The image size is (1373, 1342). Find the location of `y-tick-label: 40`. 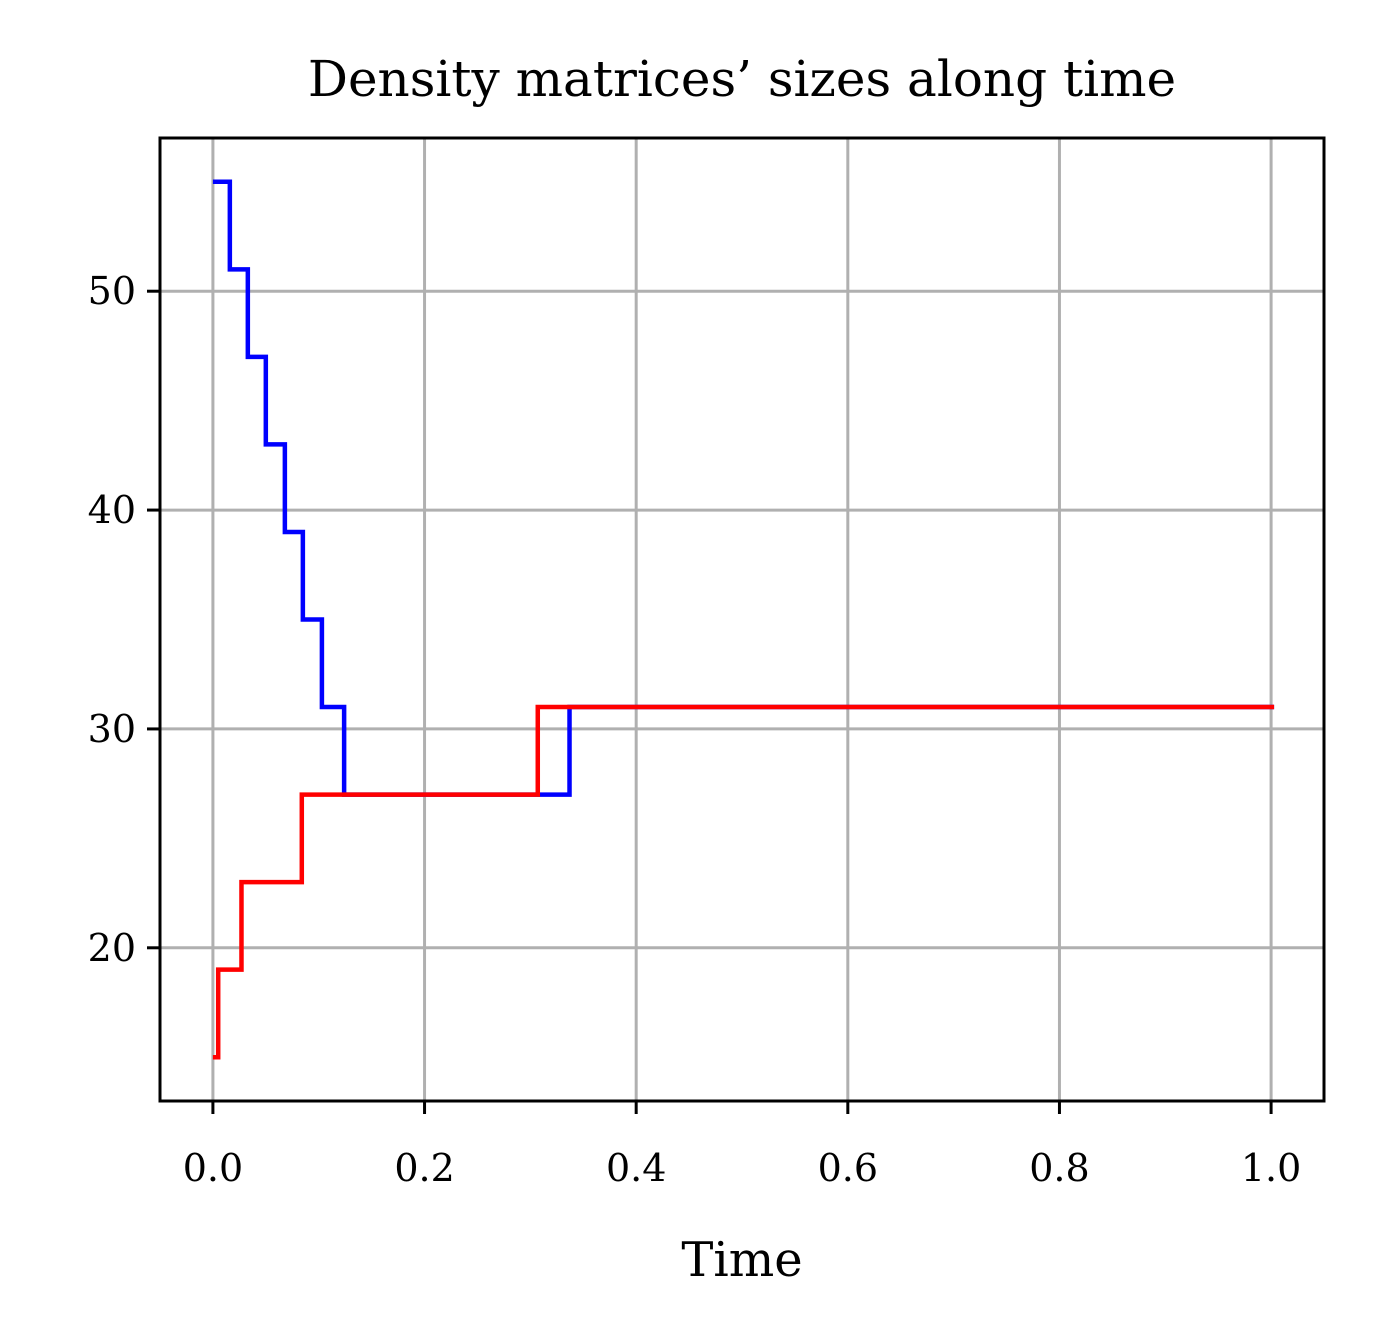

y-tick-label: 40 is located at coordinates (112, 510).